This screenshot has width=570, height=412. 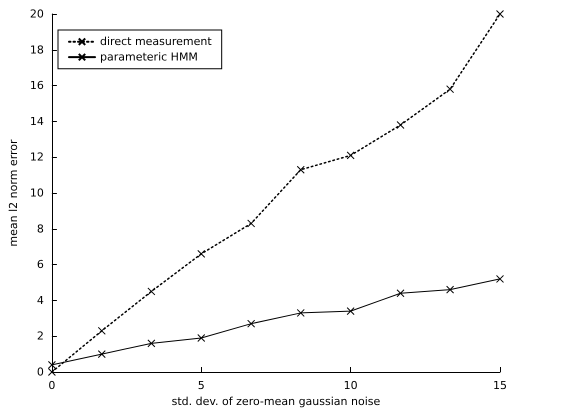 I want to click on y-tick-label: 6, so click(x=40, y=265).